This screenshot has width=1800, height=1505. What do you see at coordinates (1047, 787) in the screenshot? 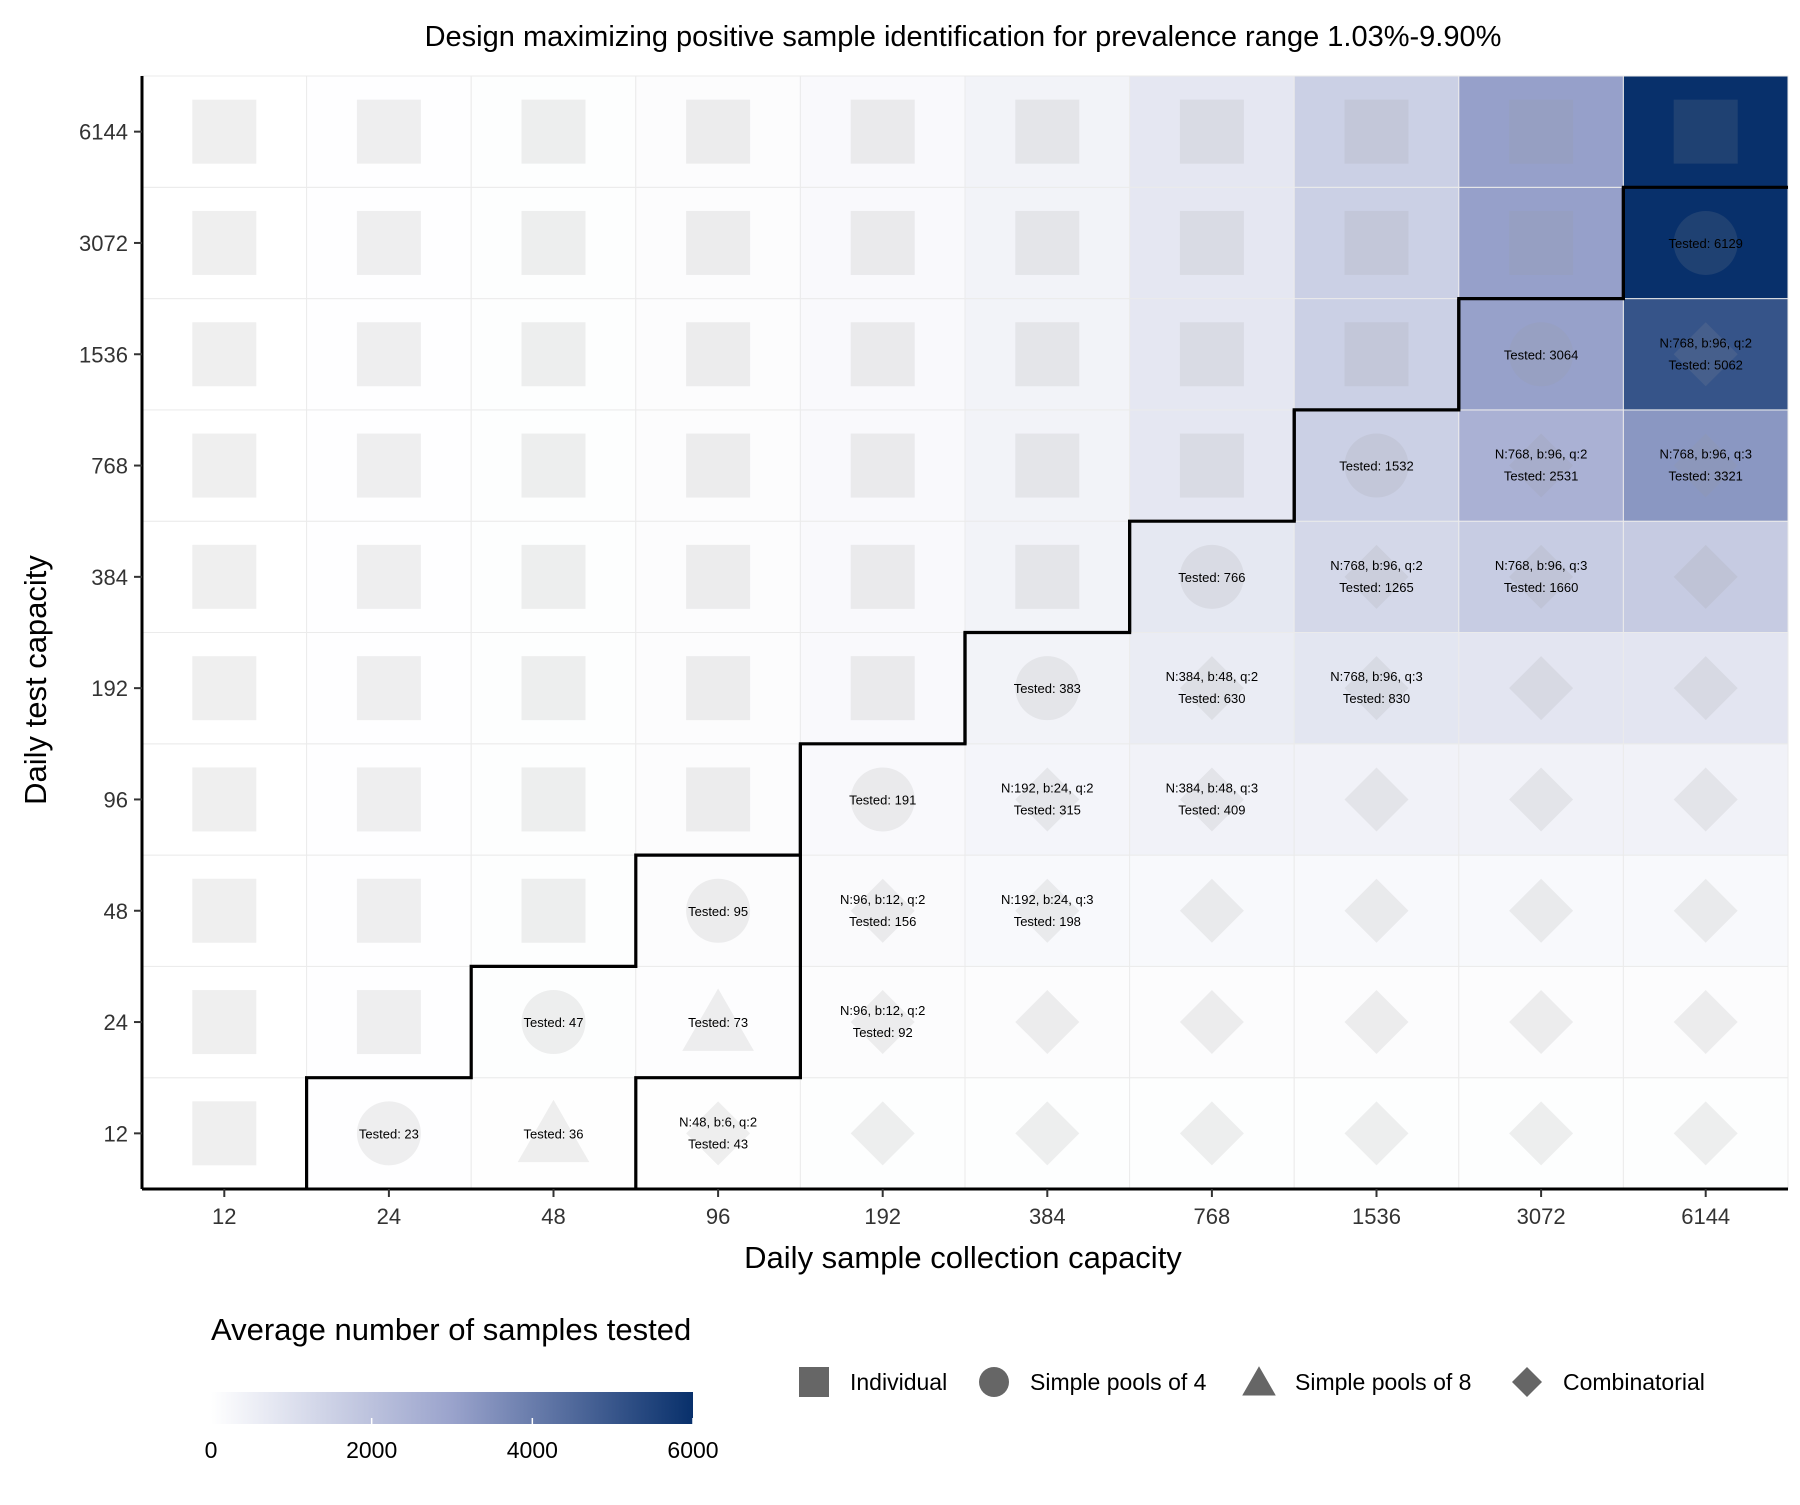
I see `cell-data-label: N:192, b:24, q:2` at bounding box center [1047, 787].